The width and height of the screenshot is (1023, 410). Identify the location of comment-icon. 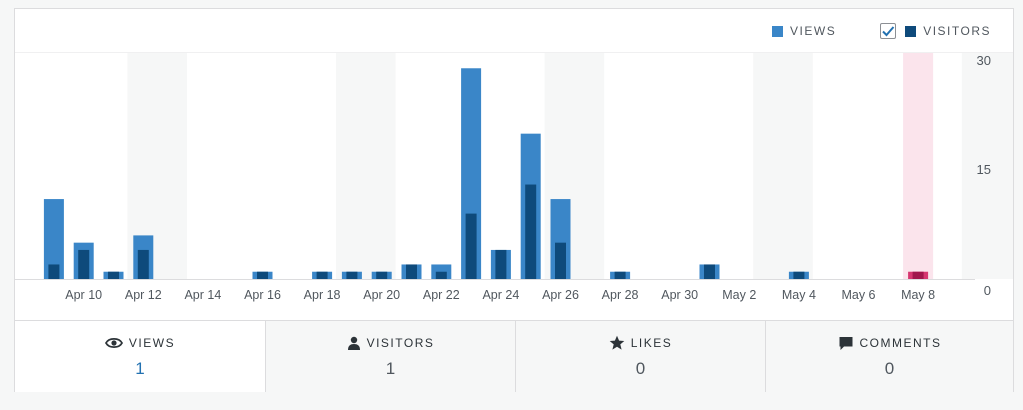
(845, 343).